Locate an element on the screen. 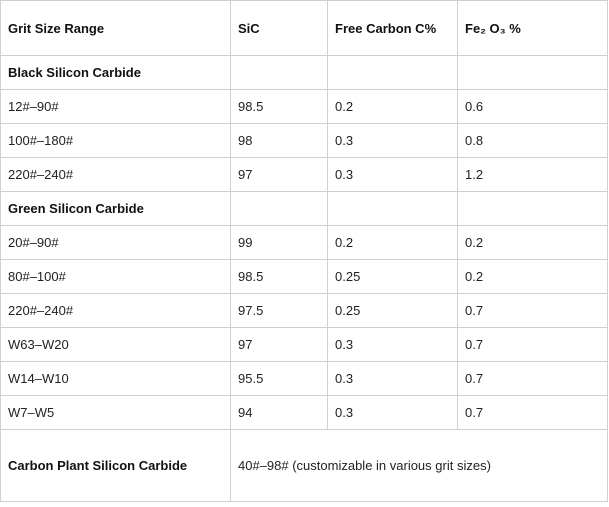 This screenshot has height=507, width=609. value-cell: 0.6 is located at coordinates (532, 106).